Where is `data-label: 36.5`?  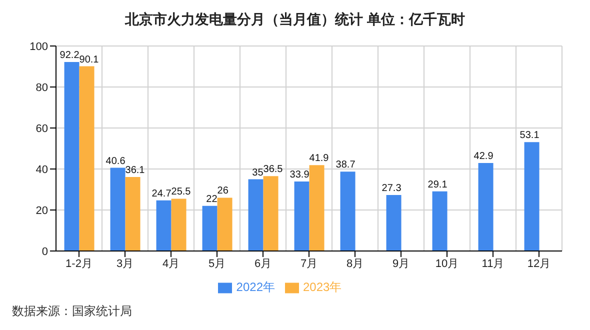
data-label: 36.5 is located at coordinates (273, 170).